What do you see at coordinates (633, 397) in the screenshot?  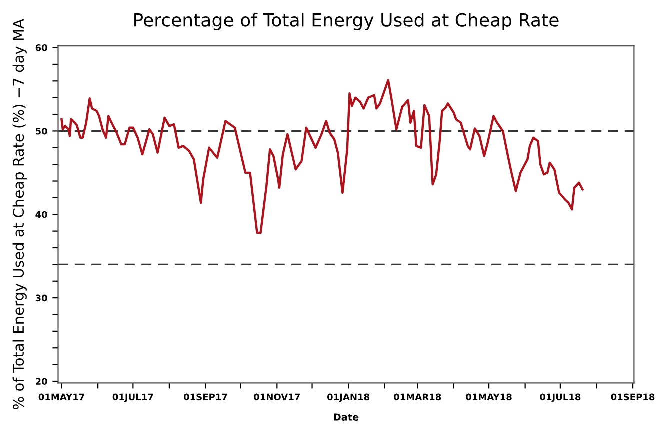 I see `x-tick-label: 01SEP18` at bounding box center [633, 397].